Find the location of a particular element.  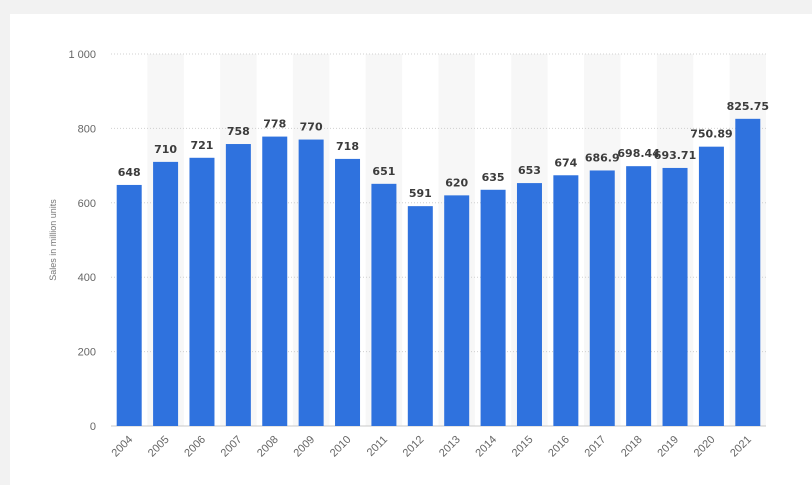

data-label: 648 is located at coordinates (129, 172).